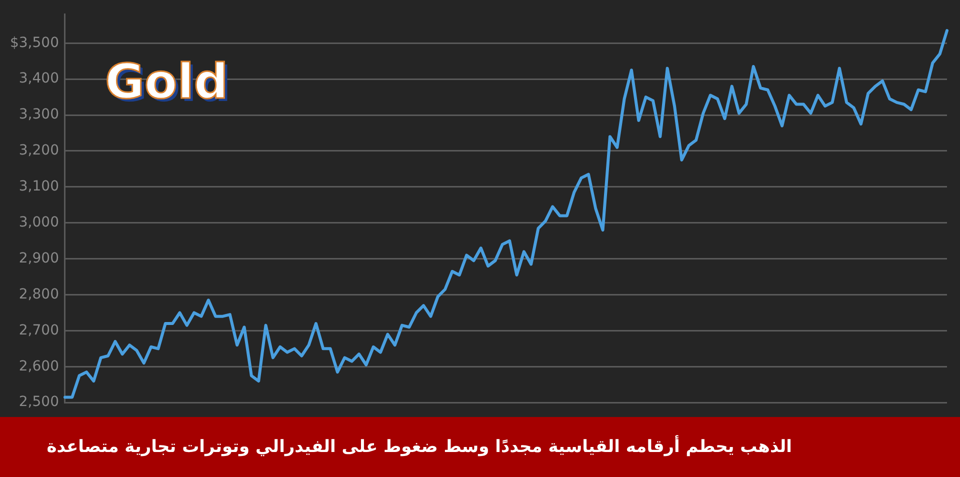 The width and height of the screenshot is (960, 477). I want to click on text: الذهب يحطم أرقامه القياسية مجددًا وسط ضغوط على الفيدرالي وتوترات تجارية متصاعدة, so click(419, 447).